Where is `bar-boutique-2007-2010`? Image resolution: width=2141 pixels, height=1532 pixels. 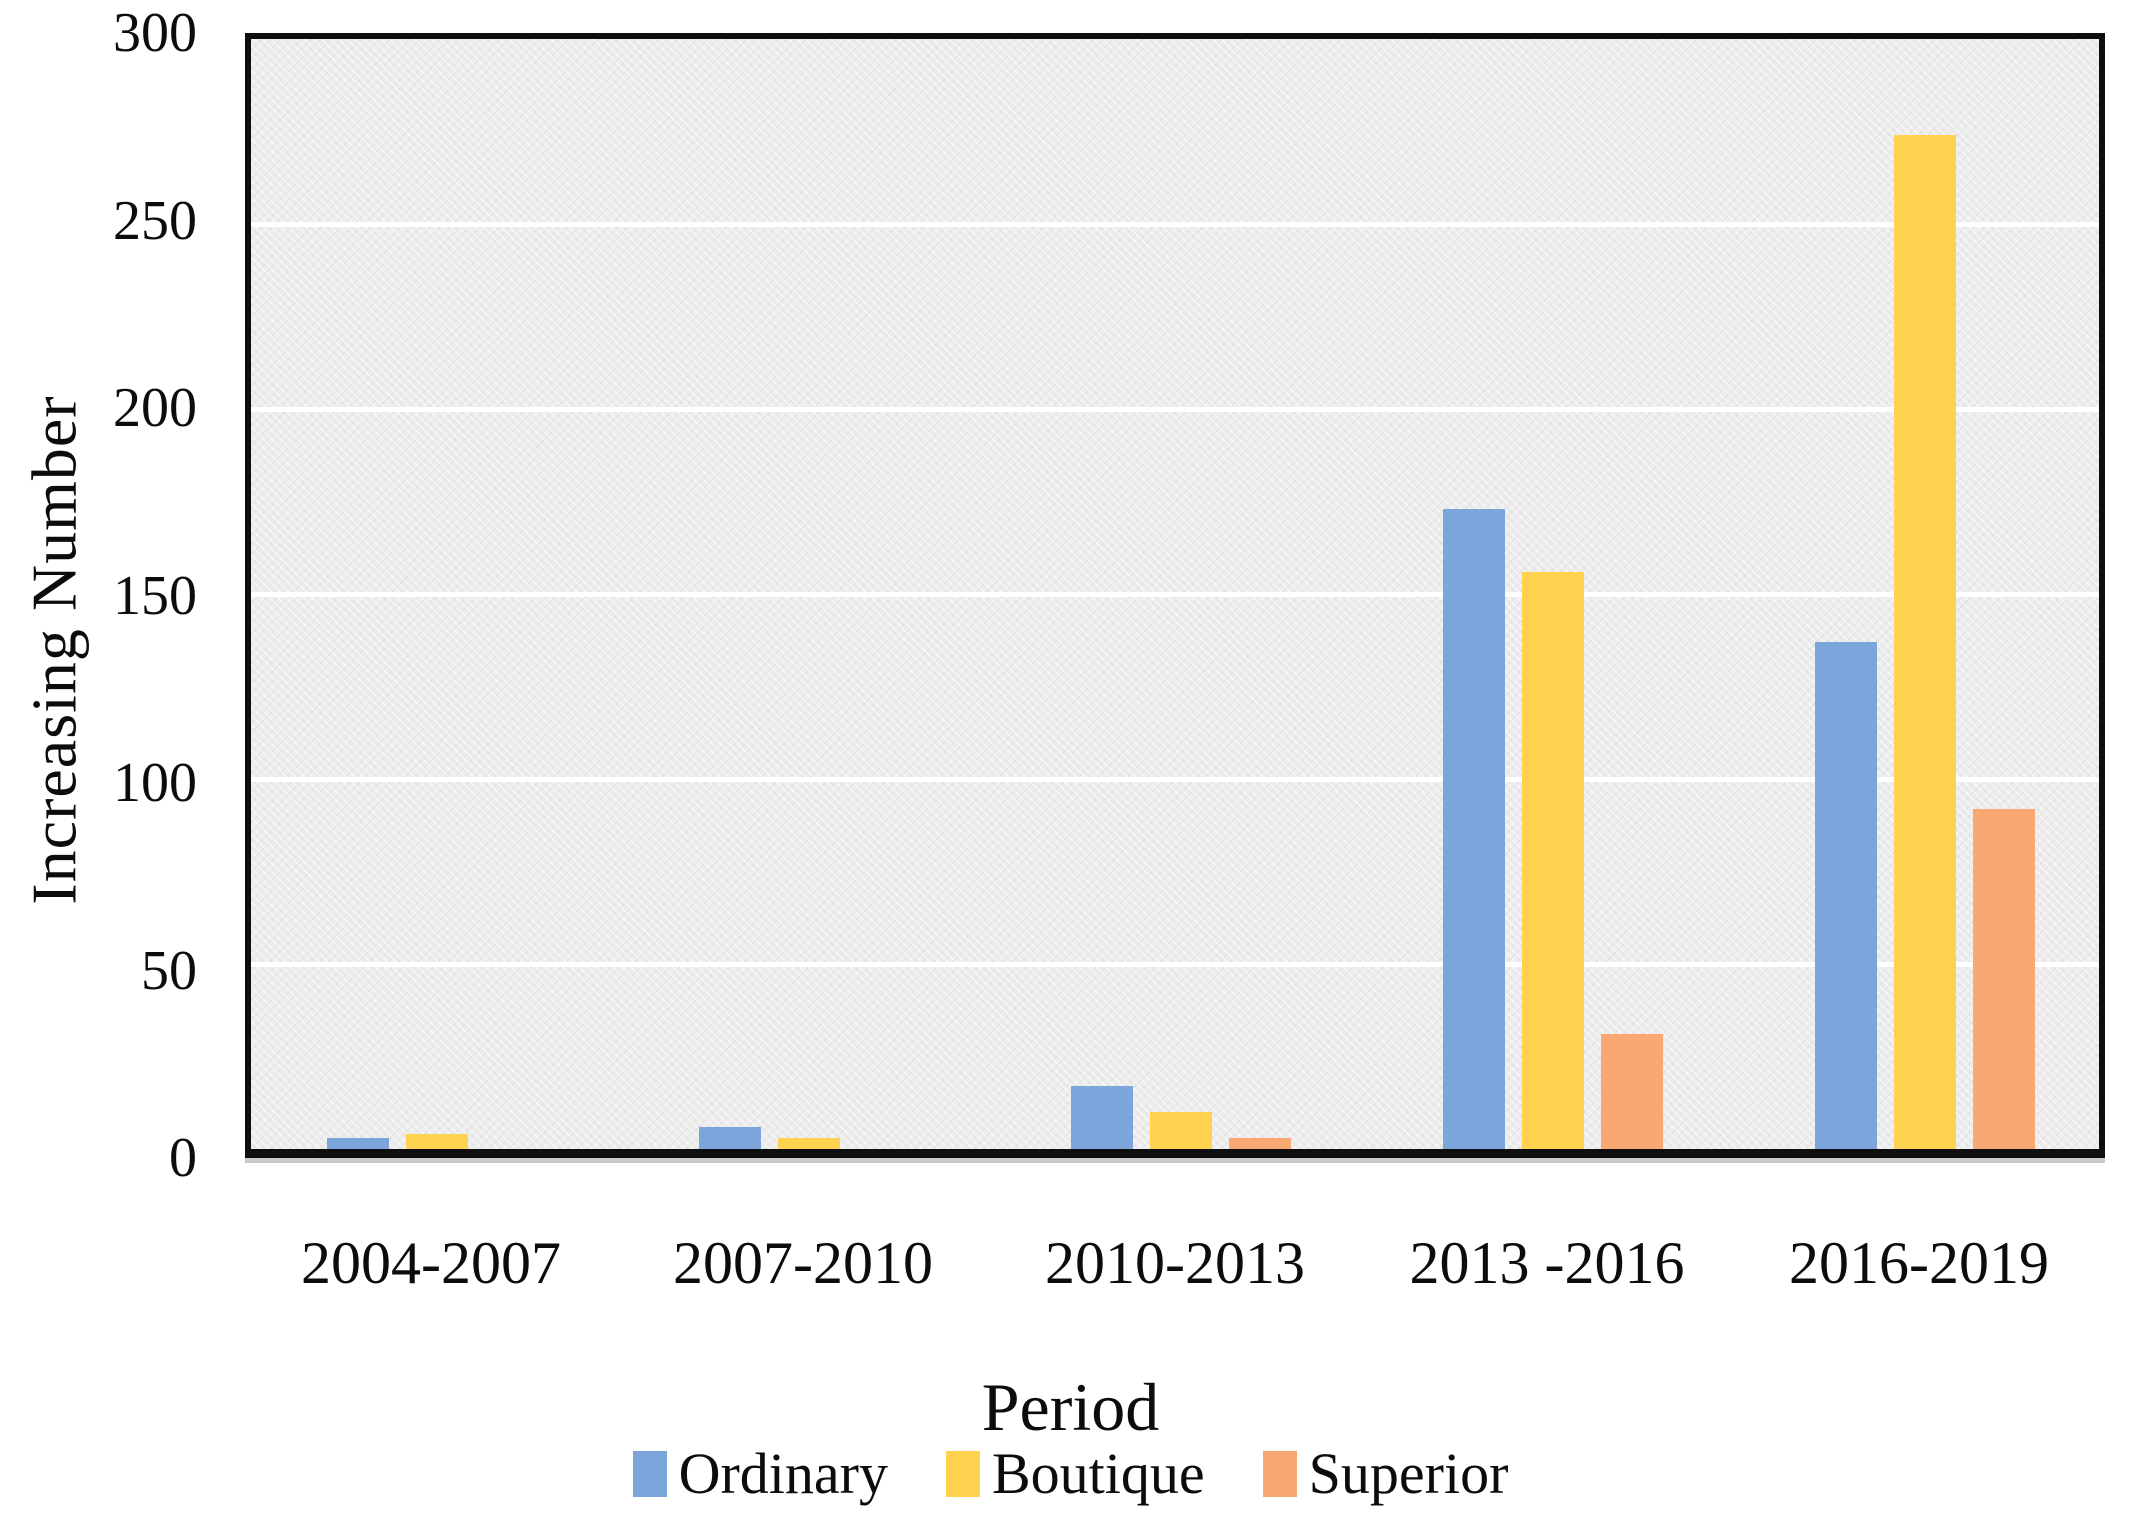 bar-boutique-2007-2010 is located at coordinates (809, 1143).